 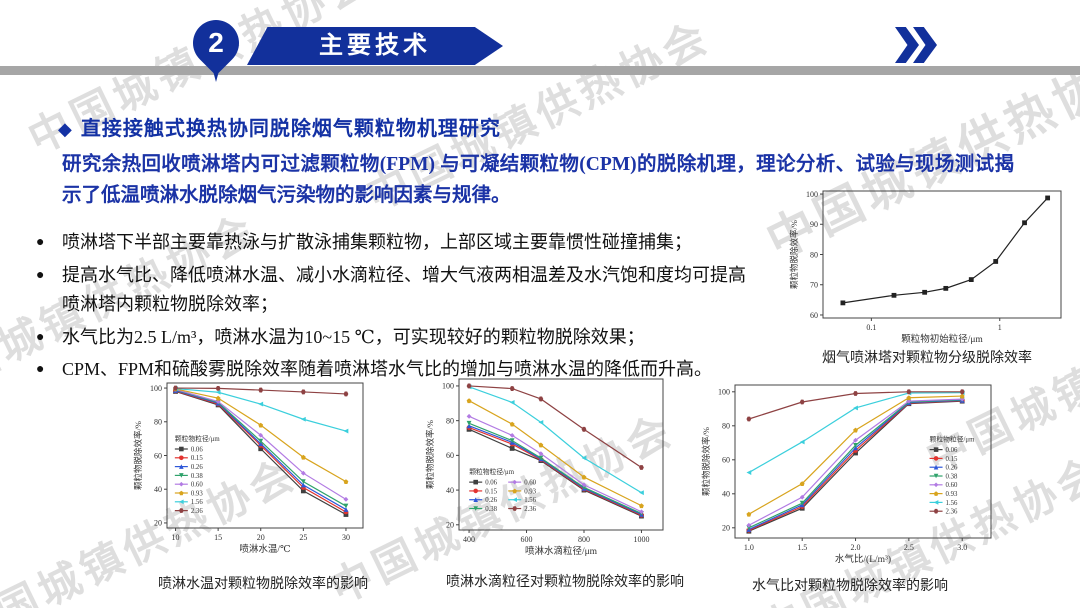 What do you see at coordinates (1000, 327) in the screenshot?
I see `svg-text: 1` at bounding box center [1000, 327].